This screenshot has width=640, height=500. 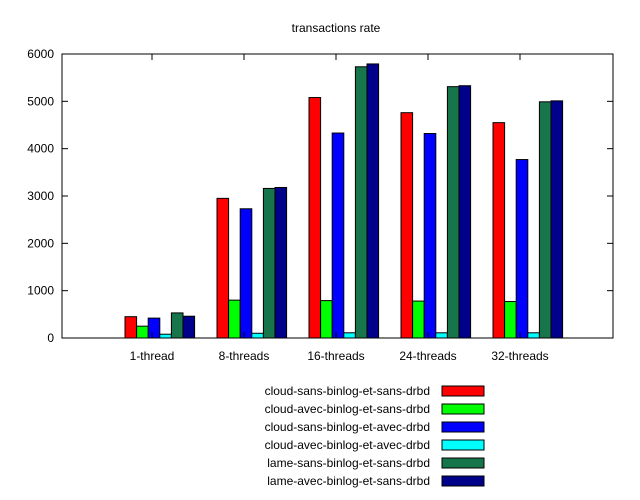 I want to click on legend-label: lame-avec-binlog-et-sans-drbd, so click(x=348, y=481).